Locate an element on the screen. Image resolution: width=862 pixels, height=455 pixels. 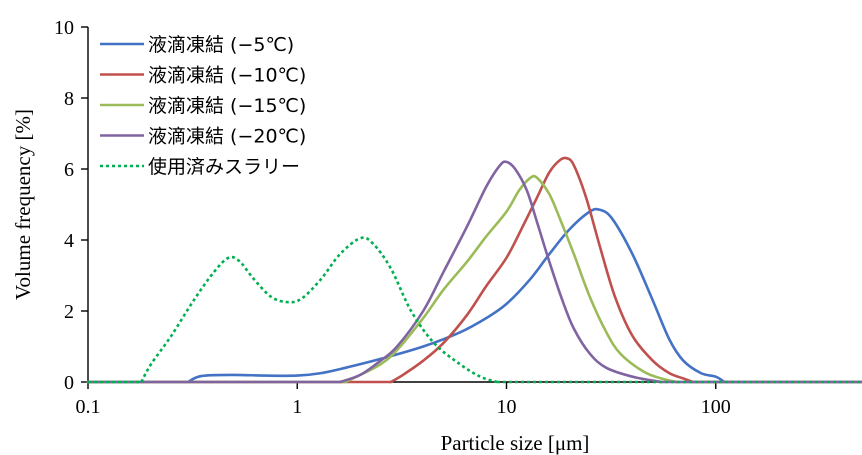
legend-label: 液滴凍結 (−10℃) is located at coordinates (227, 76).